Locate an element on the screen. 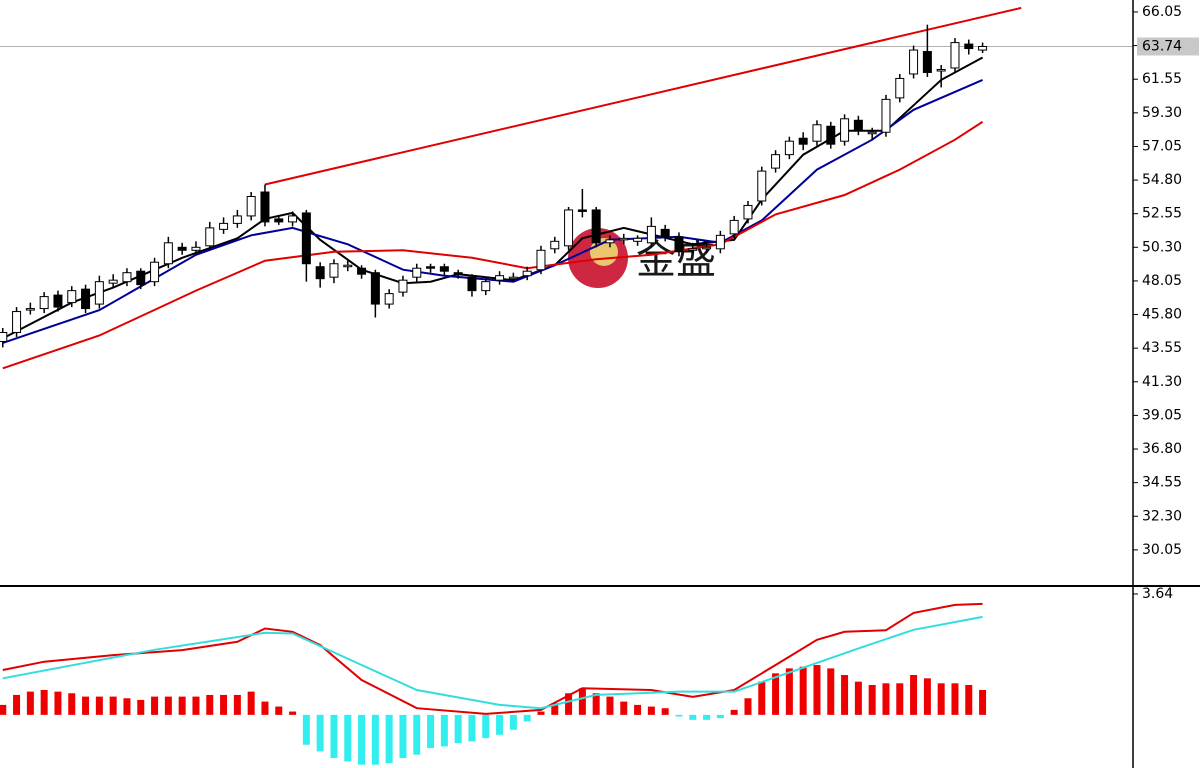 This screenshot has width=1200, height=768. y-tick-label: 52.55 is located at coordinates (1162, 214).